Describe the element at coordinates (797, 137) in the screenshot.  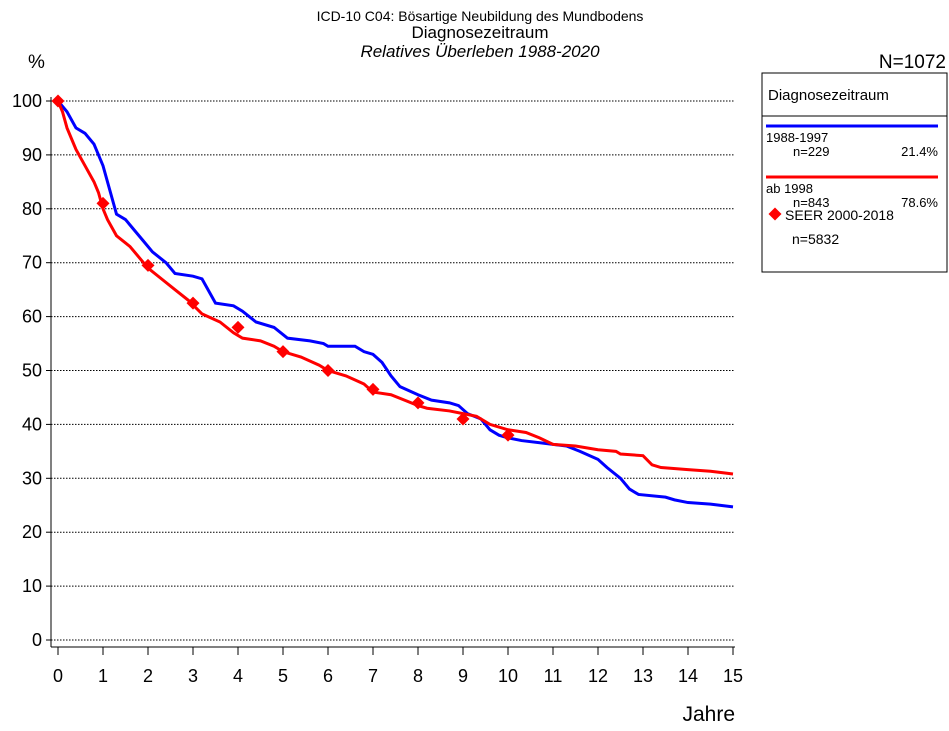
I see `legend-label: 1988-1997` at that location.